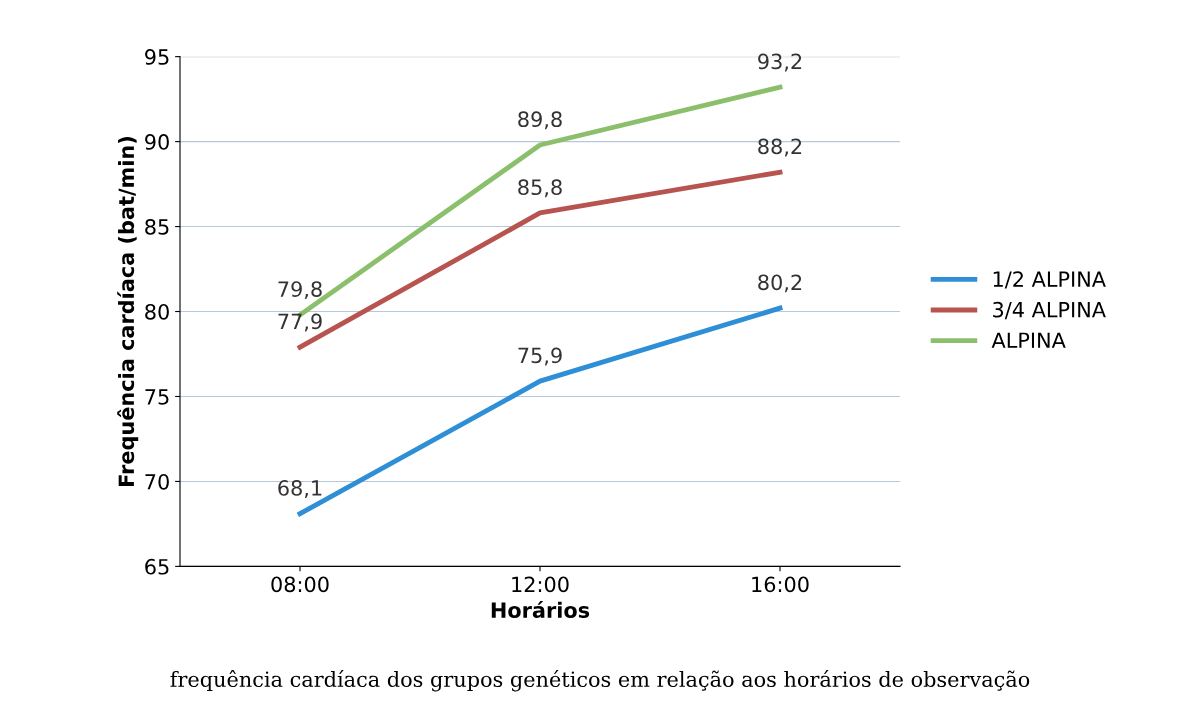 The width and height of the screenshot is (1200, 708). I want to click on y-tick-label: 80, so click(157, 311).